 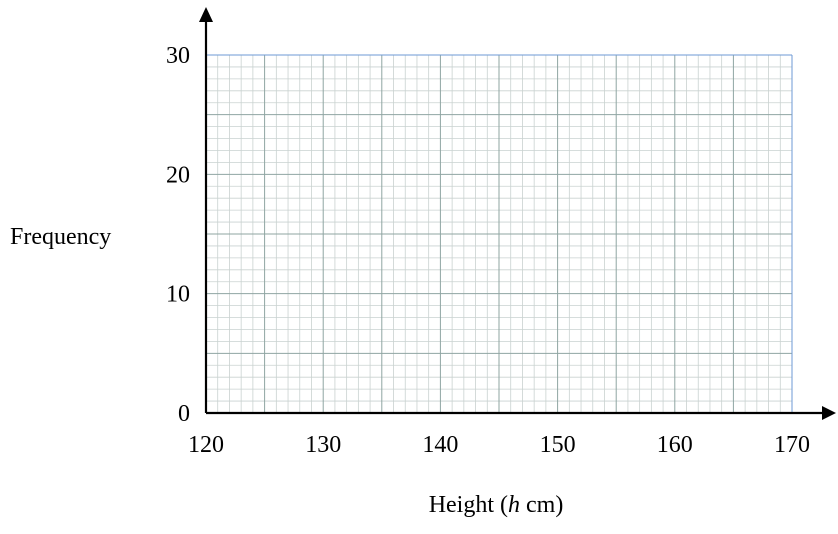 What do you see at coordinates (206, 14) in the screenshot?
I see `y-axis-arrowhead` at bounding box center [206, 14].